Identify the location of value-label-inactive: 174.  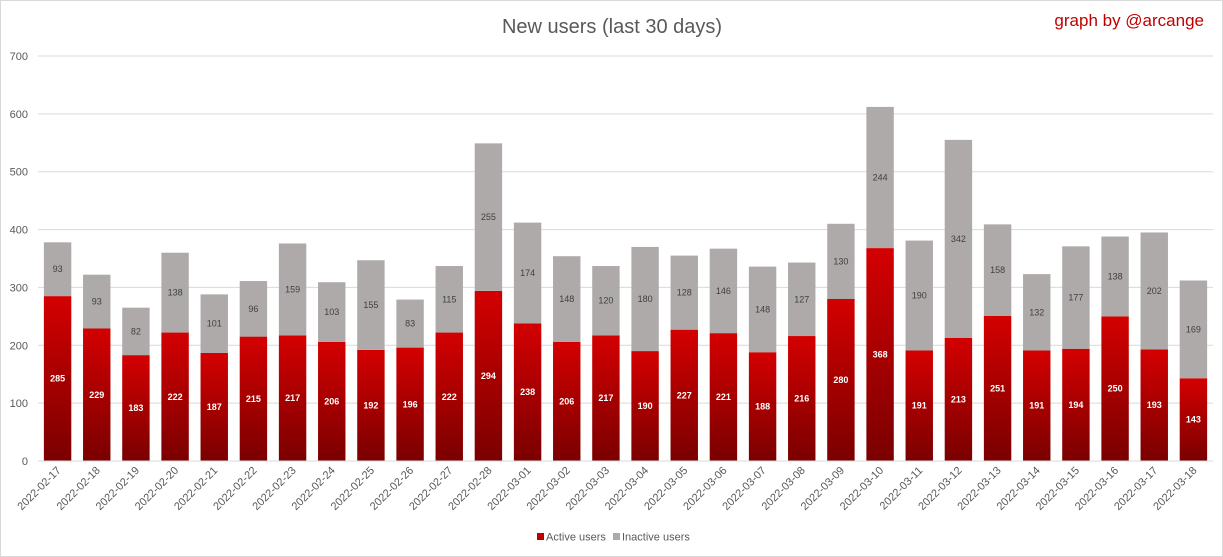
(527, 273).